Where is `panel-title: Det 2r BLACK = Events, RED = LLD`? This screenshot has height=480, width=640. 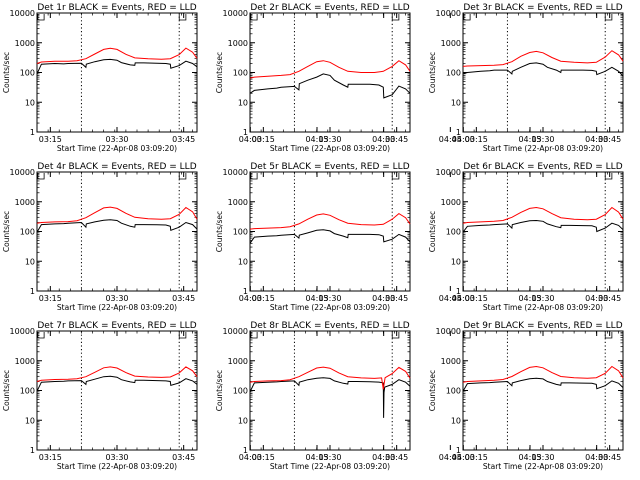
panel-title: Det 2r BLACK = Events, RED = LLD is located at coordinates (329, 8).